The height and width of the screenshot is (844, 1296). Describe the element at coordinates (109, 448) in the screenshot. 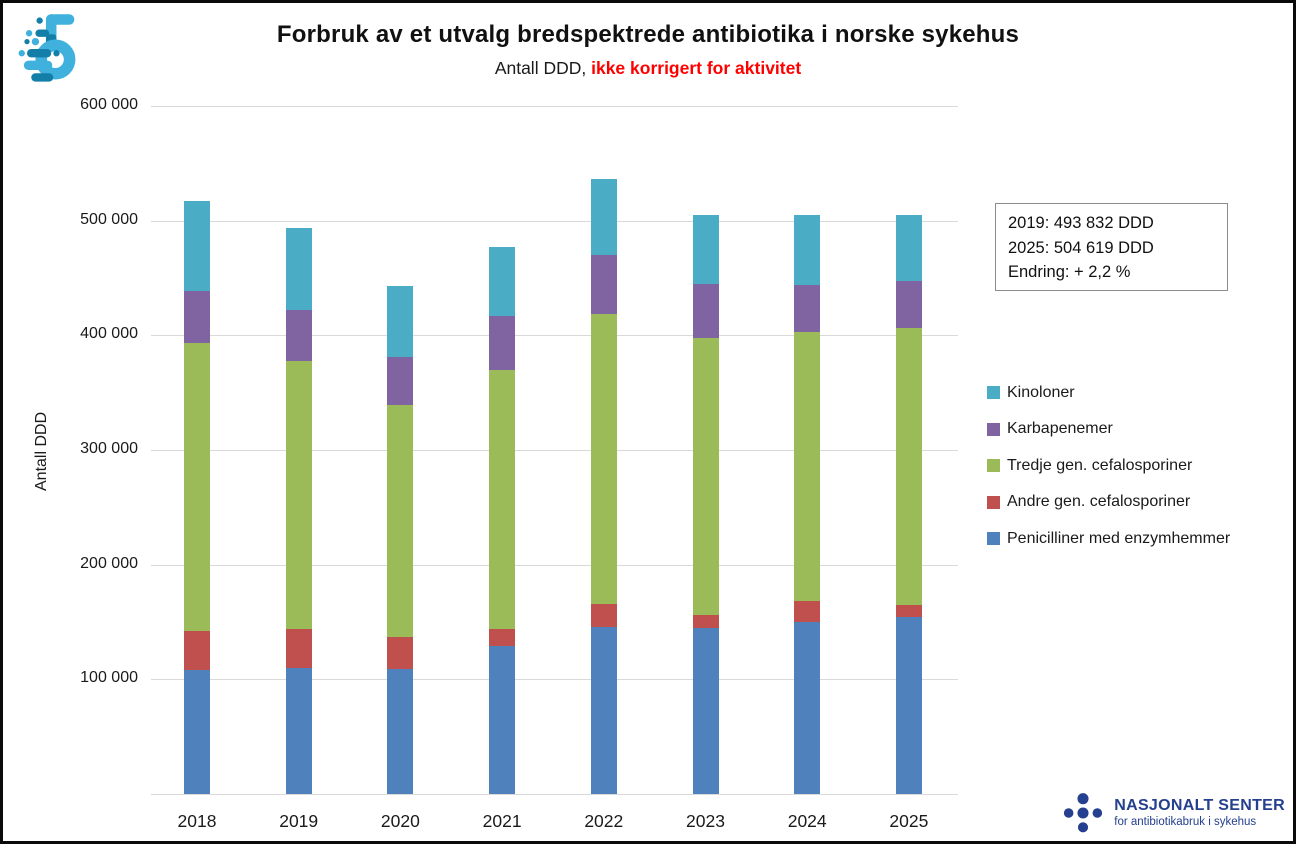

I see `y-tick-label: 300 000` at that location.